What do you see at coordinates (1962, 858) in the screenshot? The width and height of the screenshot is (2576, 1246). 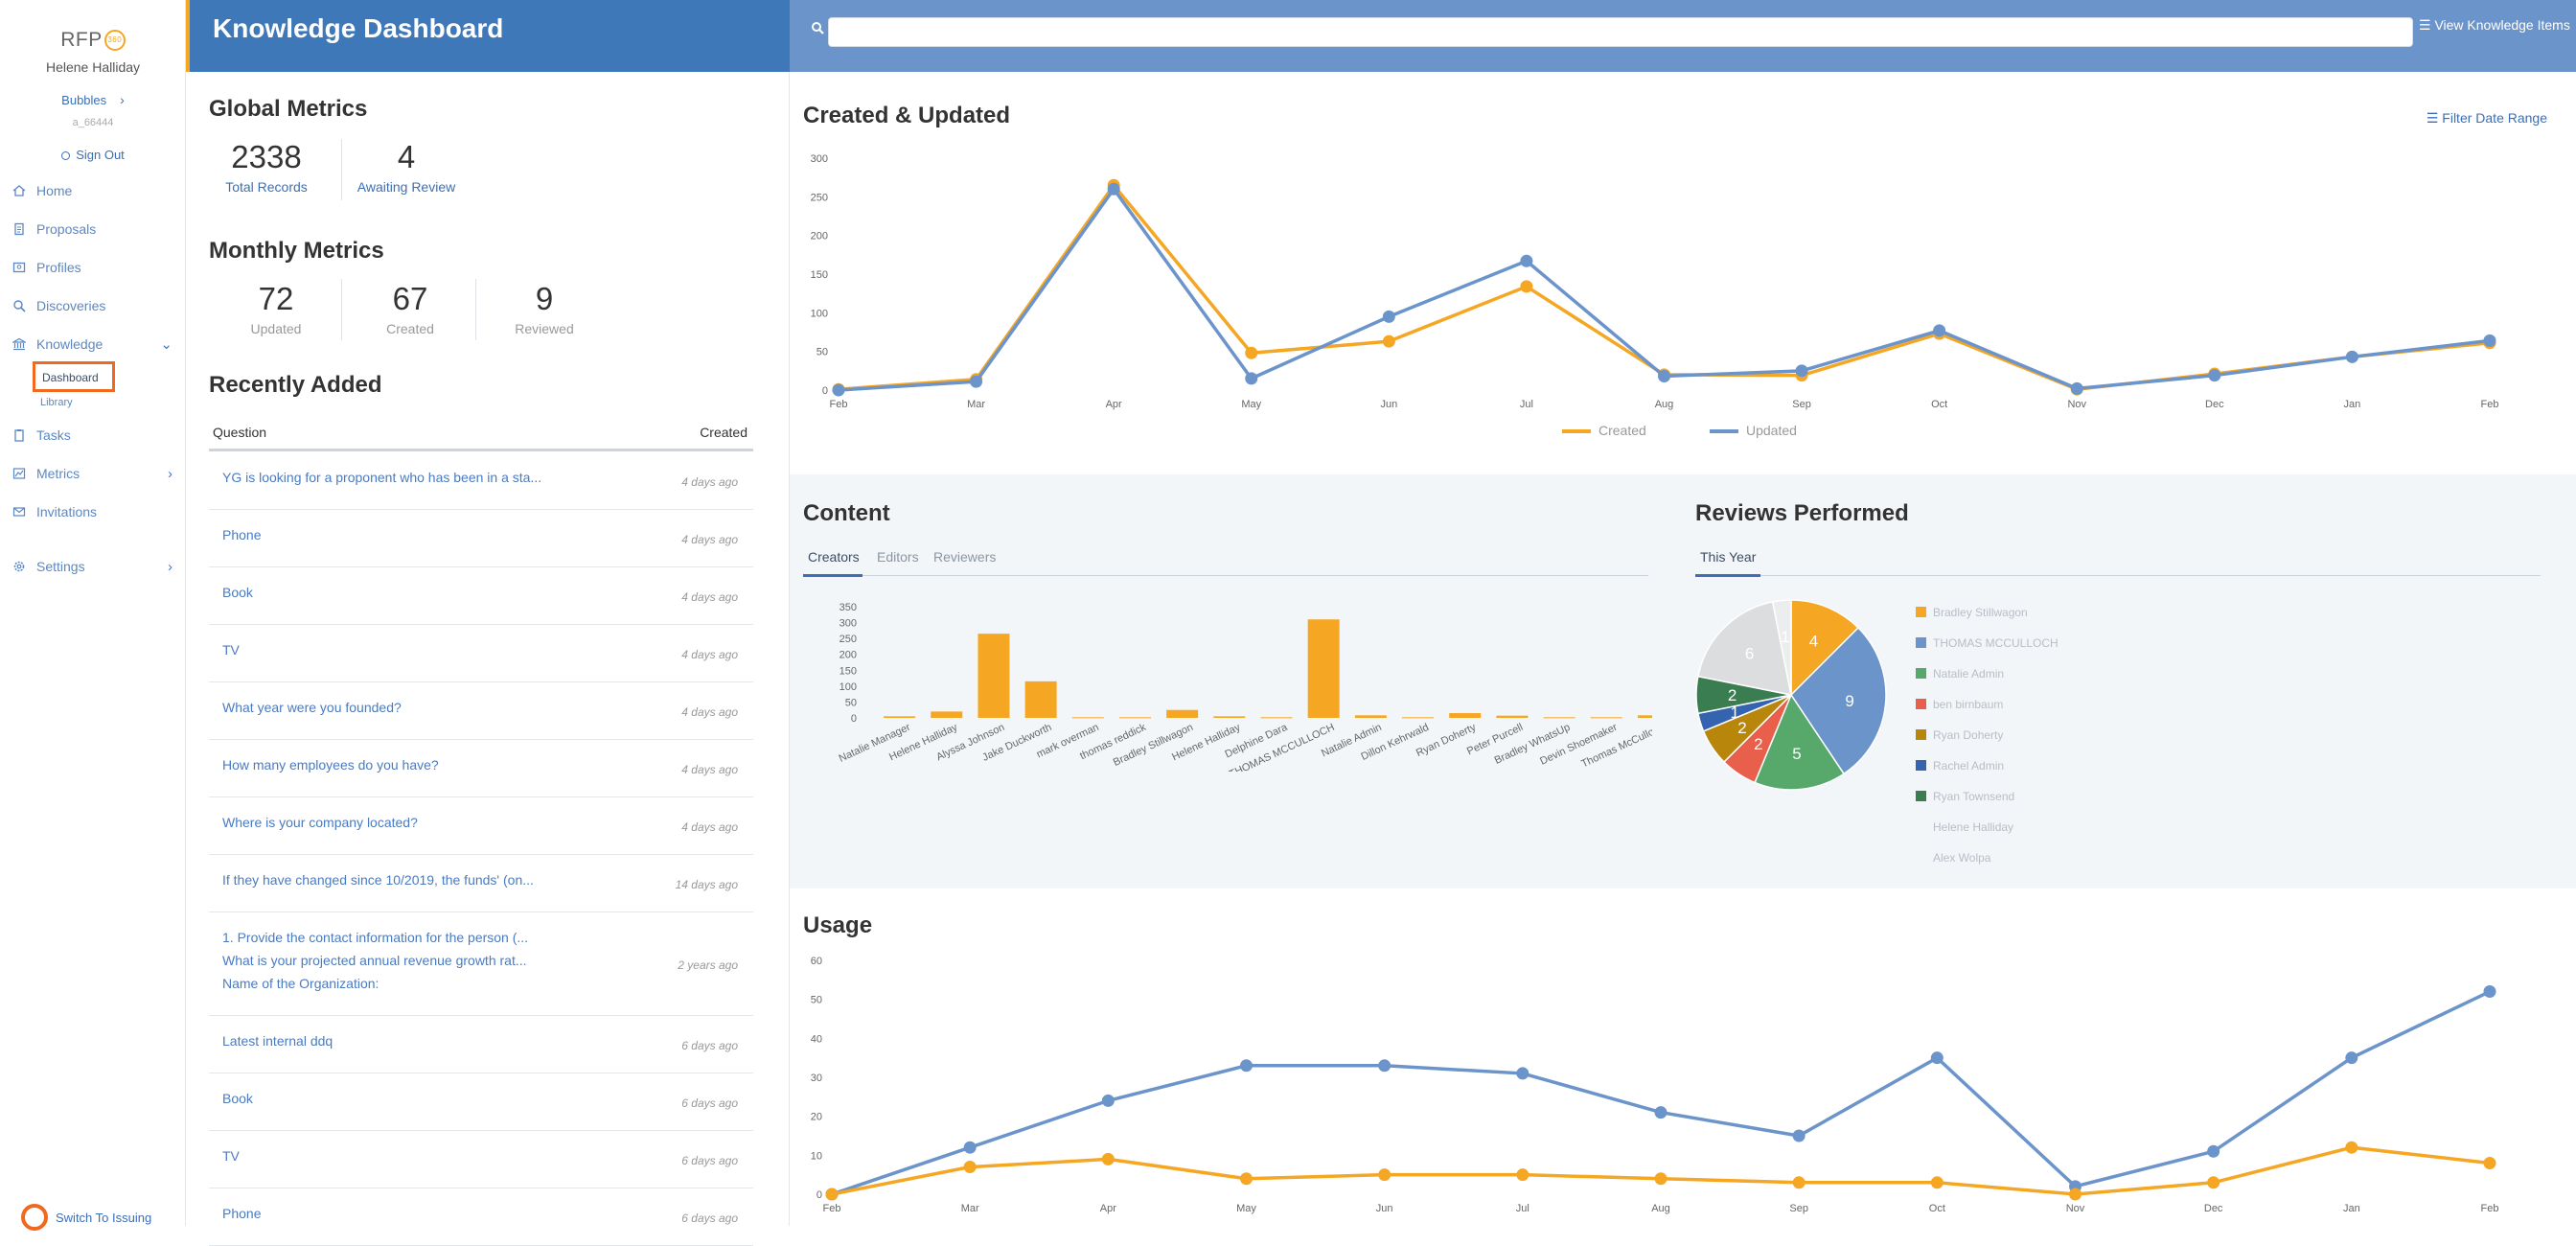 I see `legend-label: Alex Wolpa` at bounding box center [1962, 858].